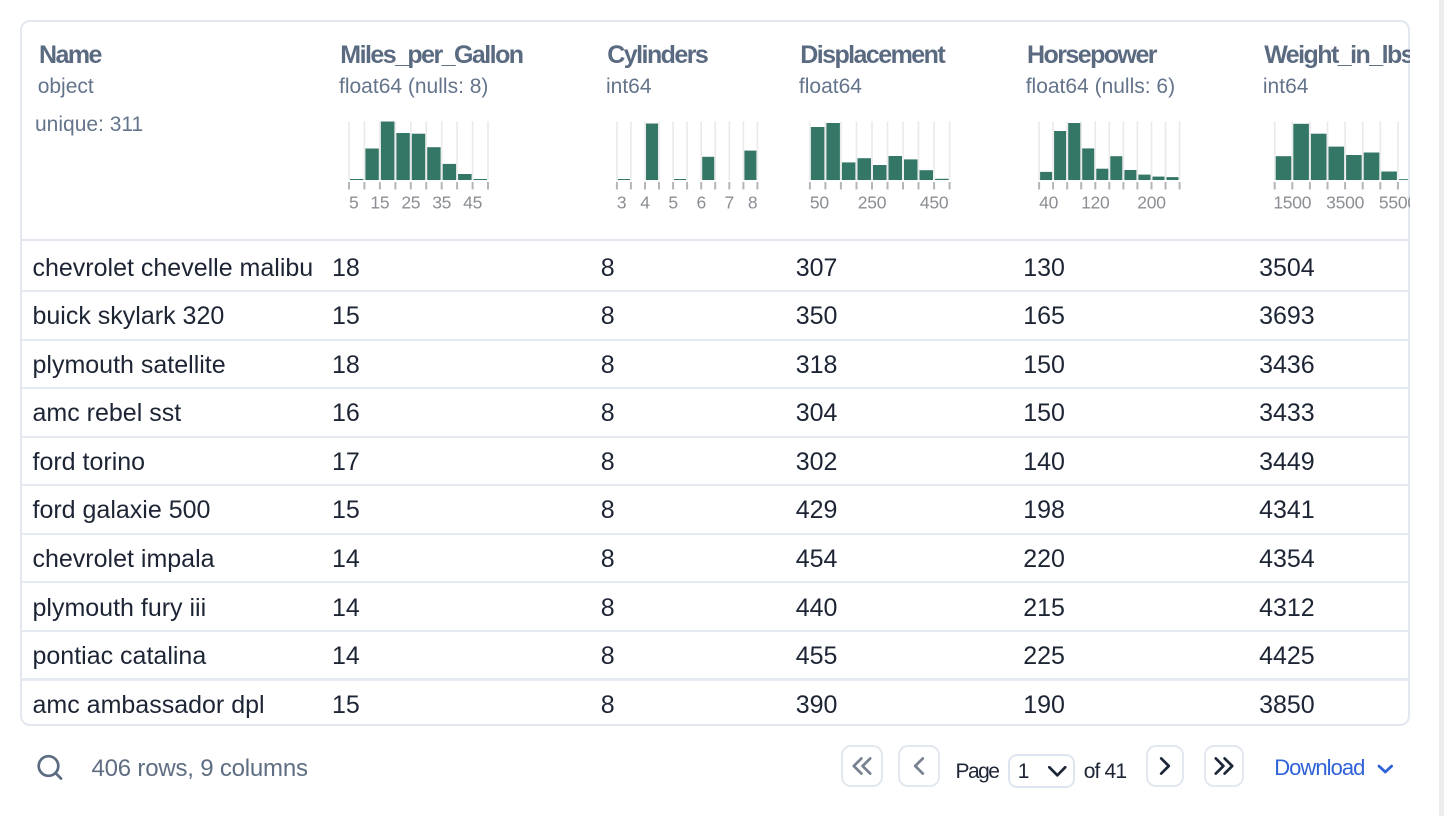 The width and height of the screenshot is (1444, 816). Describe the element at coordinates (1048, 203) in the screenshot. I see `svg-text: 40` at that location.